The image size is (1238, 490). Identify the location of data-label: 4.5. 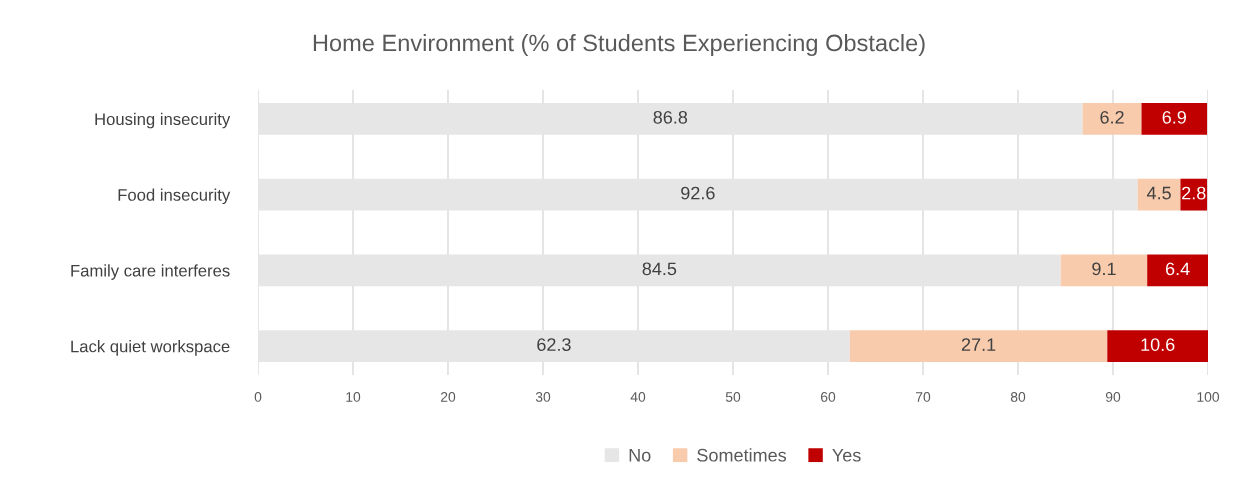
(1158, 193).